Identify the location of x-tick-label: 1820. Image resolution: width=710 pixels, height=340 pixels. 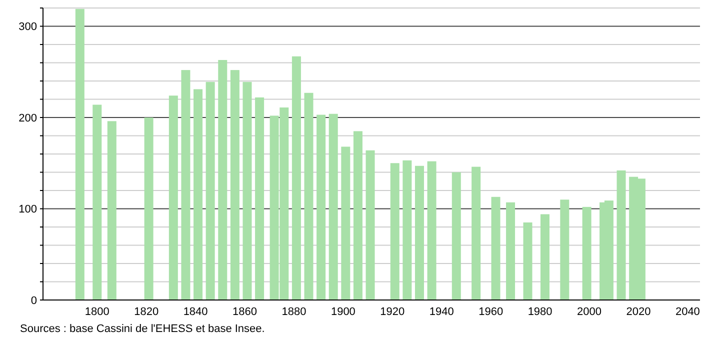
(146, 312).